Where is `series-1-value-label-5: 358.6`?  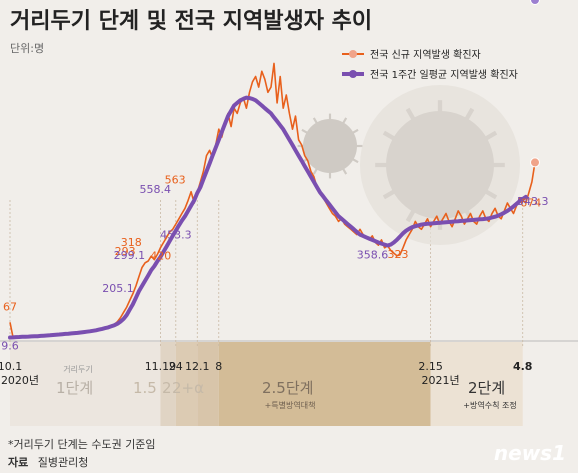
series-1-value-label-5: 358.6 is located at coordinates (373, 255).